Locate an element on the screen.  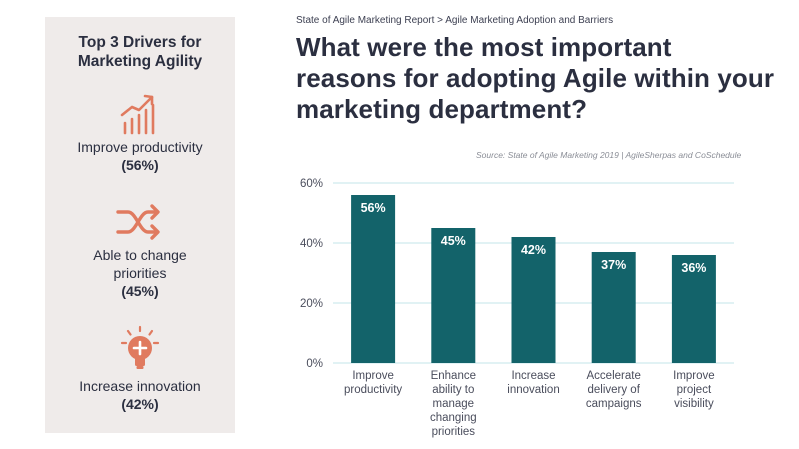
lightbulb-plus-icon is located at coordinates (140, 347).